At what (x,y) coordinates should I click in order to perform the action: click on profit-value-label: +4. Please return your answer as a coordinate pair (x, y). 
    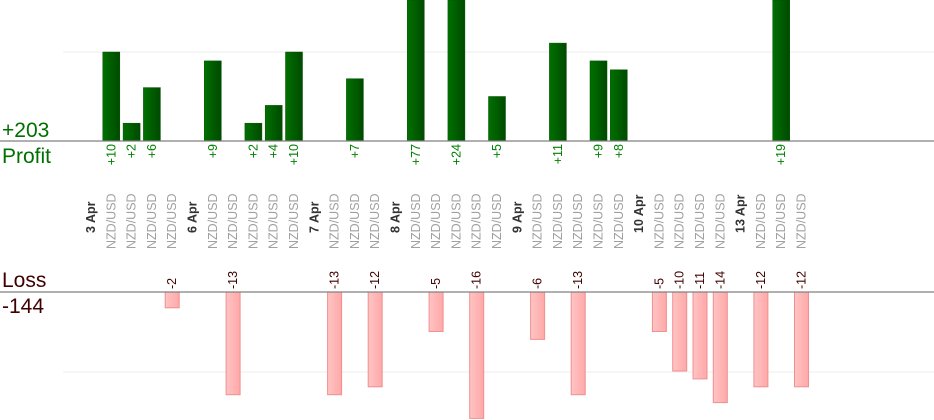
    Looking at the image, I should click on (274, 151).